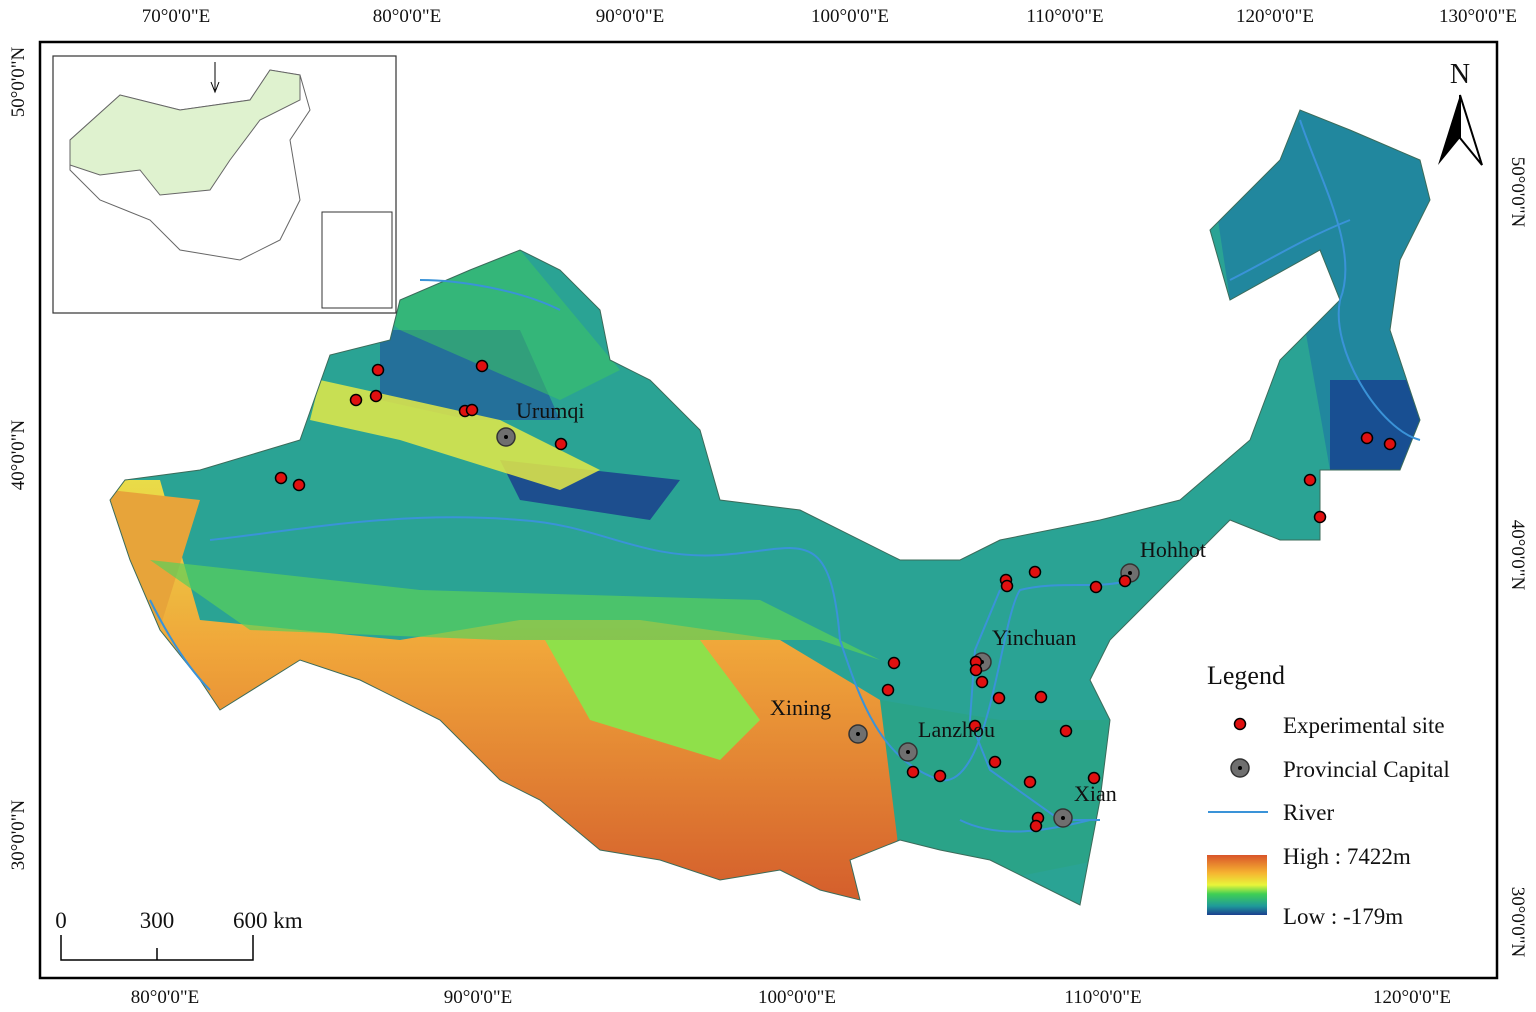  What do you see at coordinates (1364, 725) in the screenshot?
I see `legend-label: Experimental site` at bounding box center [1364, 725].